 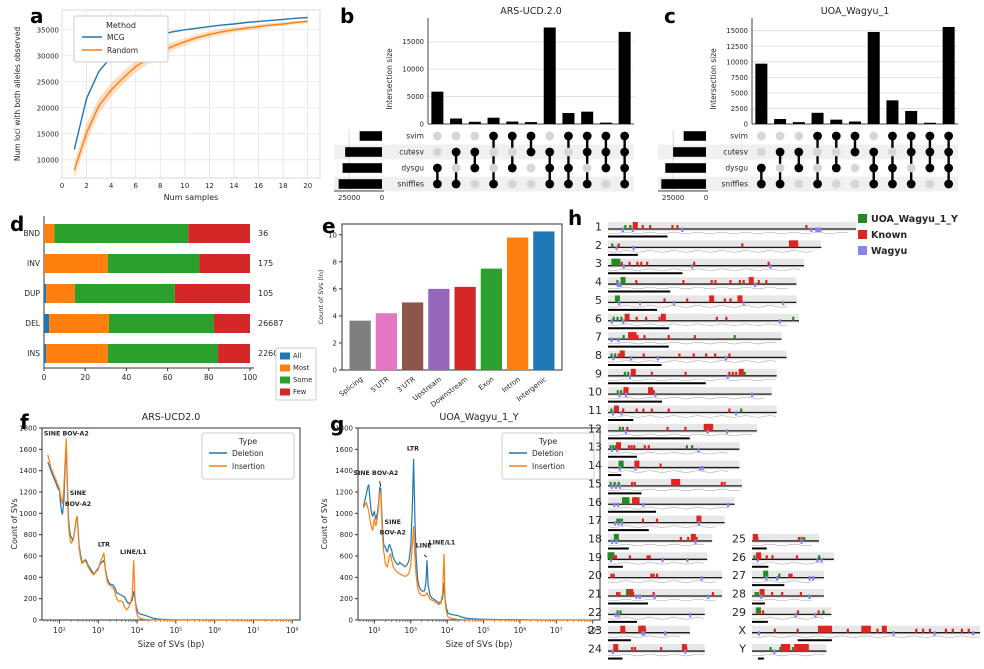 I want to click on svg-text: 12, so click(x=595, y=428).